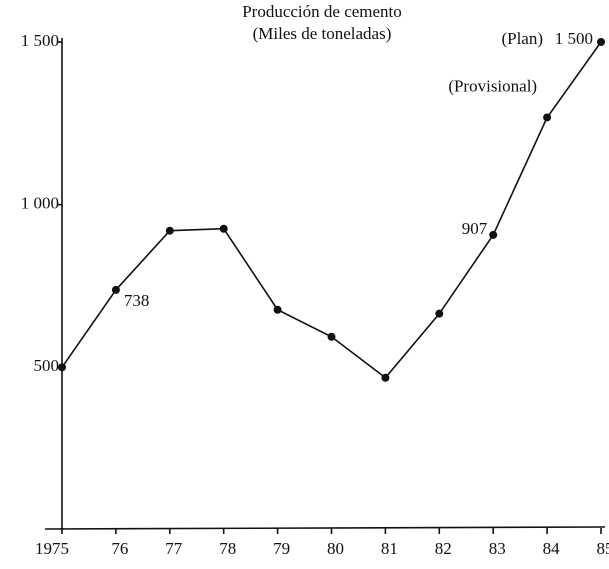 This screenshot has width=609, height=569. I want to click on x-tick-label: 80, so click(335, 548).